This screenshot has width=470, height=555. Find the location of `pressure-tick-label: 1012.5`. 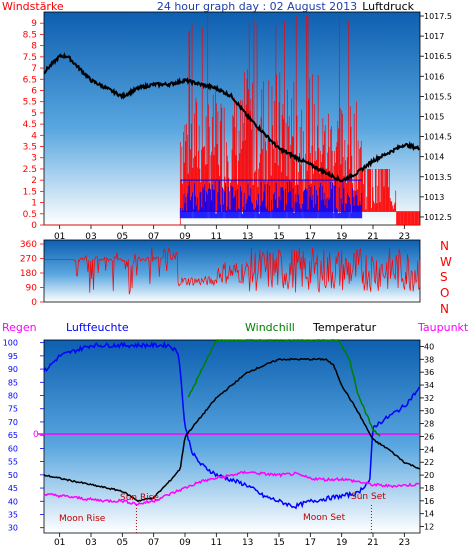

pressure-tick-label: 1012.5 is located at coordinates (438, 217).